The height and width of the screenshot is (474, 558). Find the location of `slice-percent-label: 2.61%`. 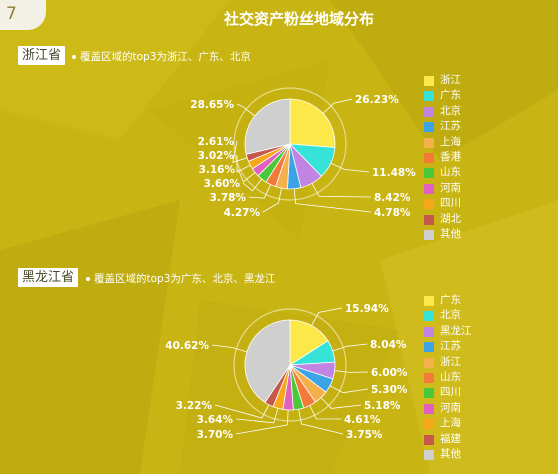

slice-percent-label: 2.61% is located at coordinates (216, 142).